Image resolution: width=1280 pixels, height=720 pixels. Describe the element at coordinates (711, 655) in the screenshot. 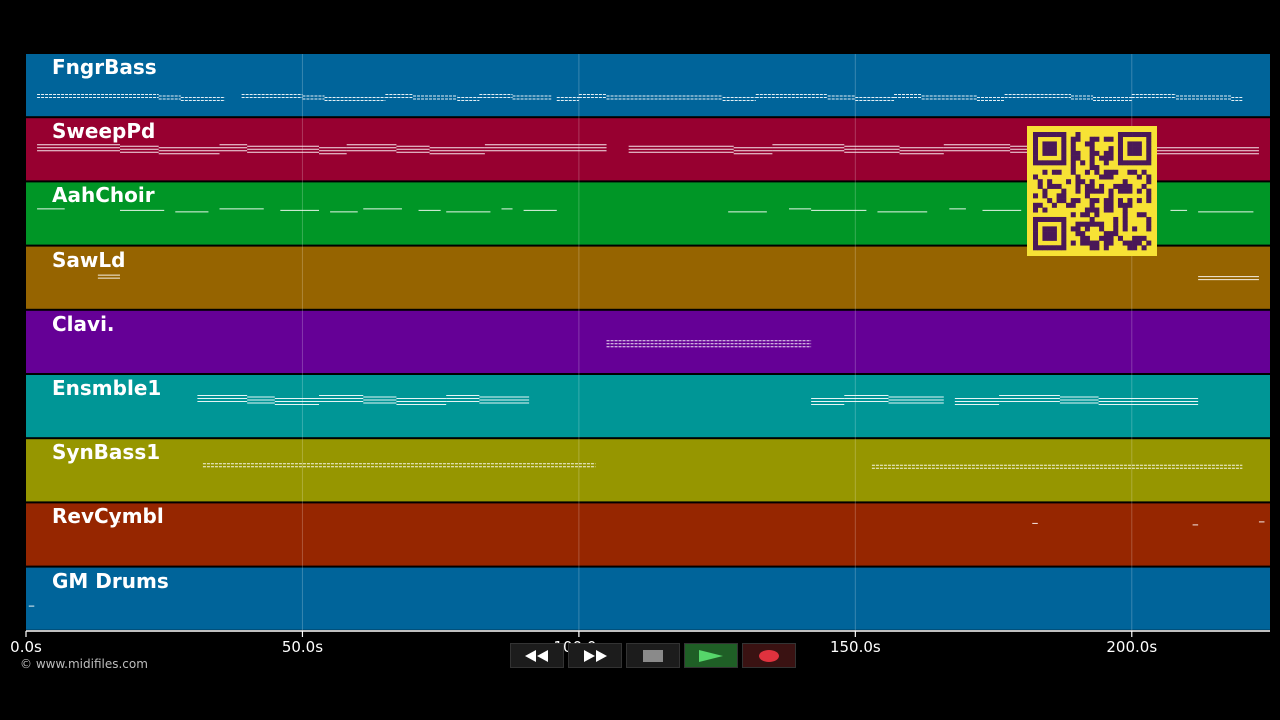

I see `play-button` at that location.